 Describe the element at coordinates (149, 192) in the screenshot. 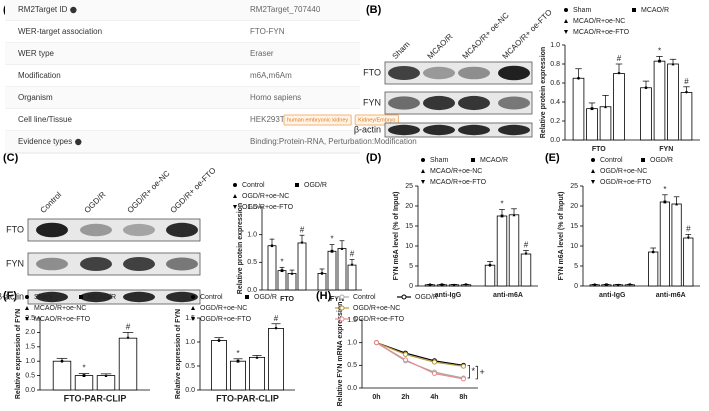

I see `lane-label: OGD/R+ oe-NC` at that location.